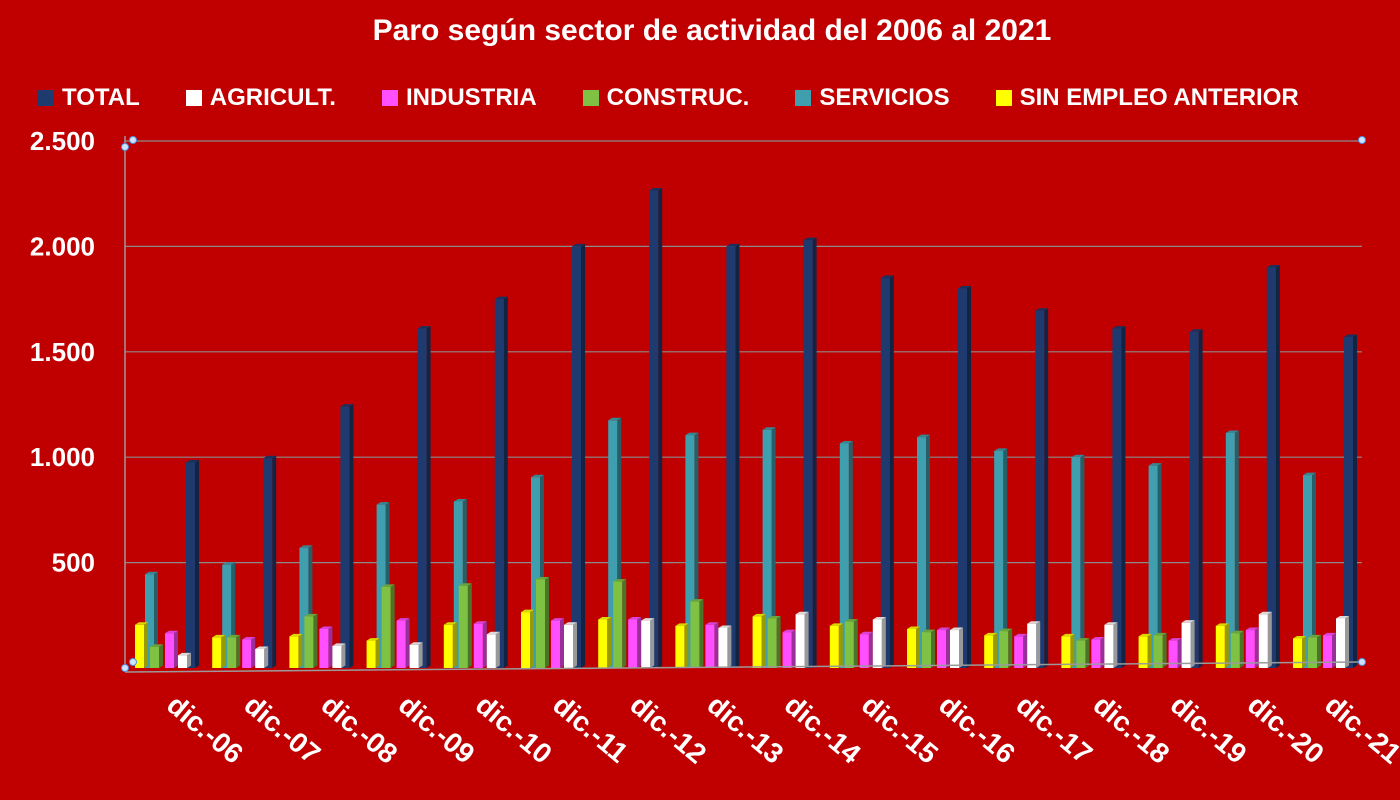 This screenshot has width=1400, height=800. I want to click on x-tick-label: dic.-17, so click(1054, 729).